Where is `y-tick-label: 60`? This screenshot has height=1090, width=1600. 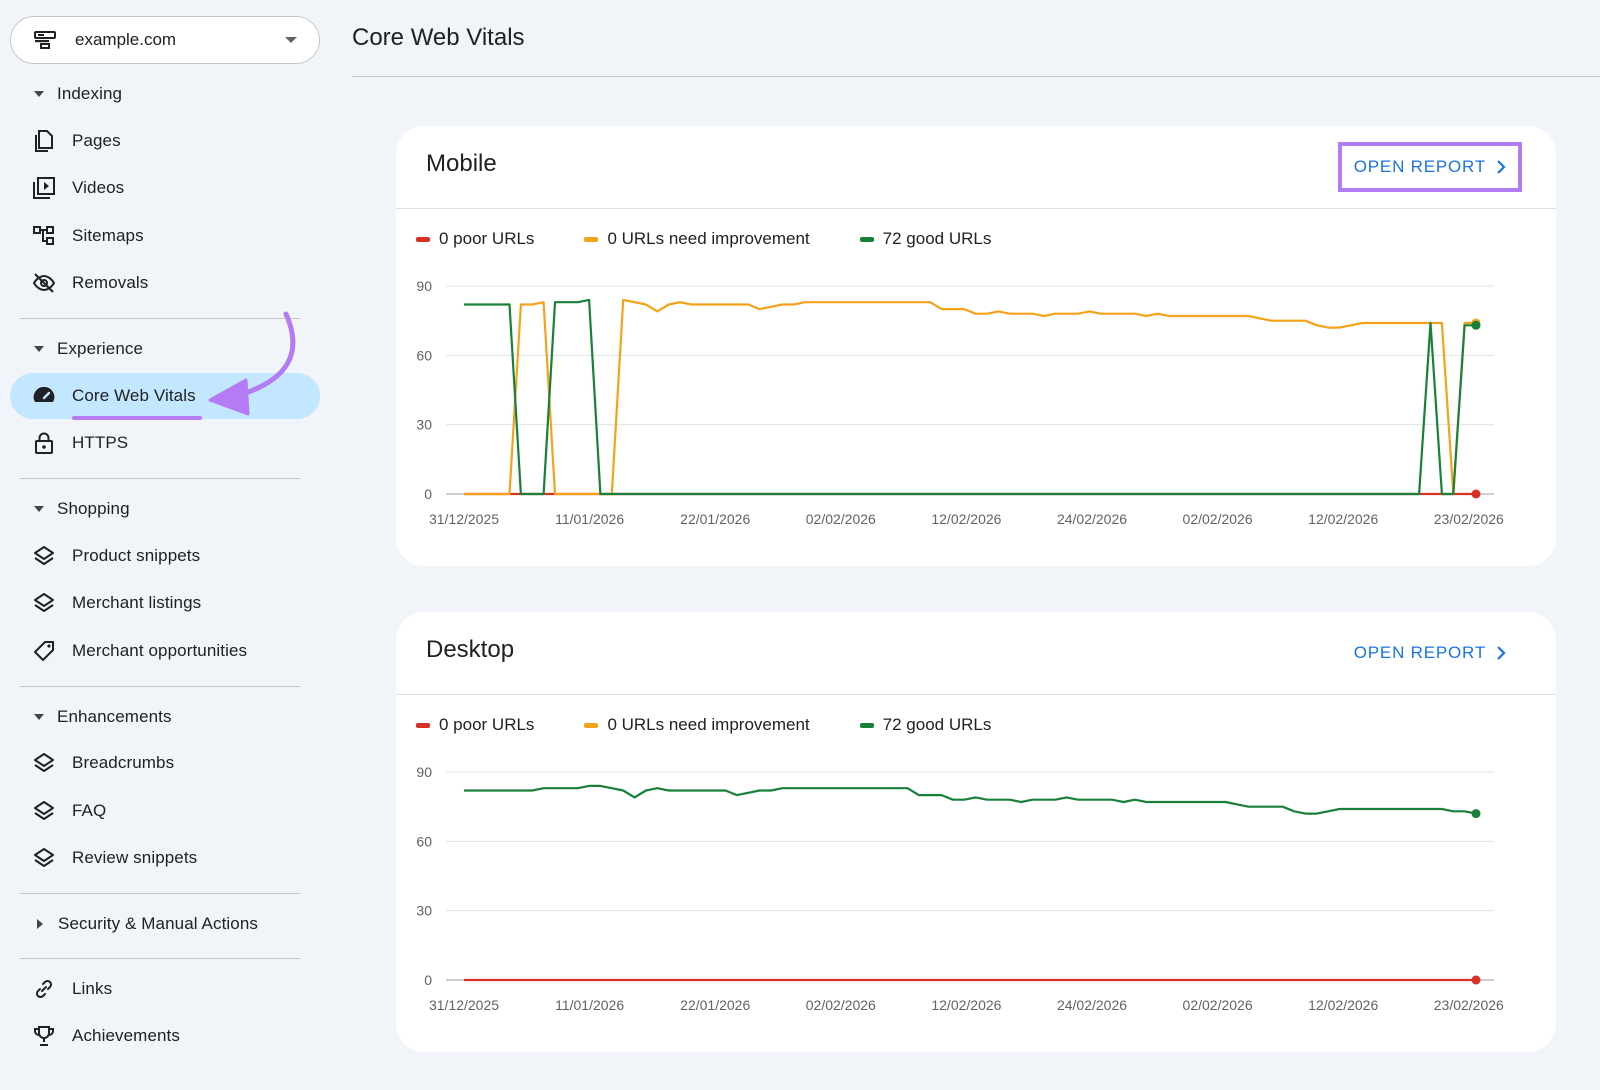 y-tick-label: 60 is located at coordinates (424, 841).